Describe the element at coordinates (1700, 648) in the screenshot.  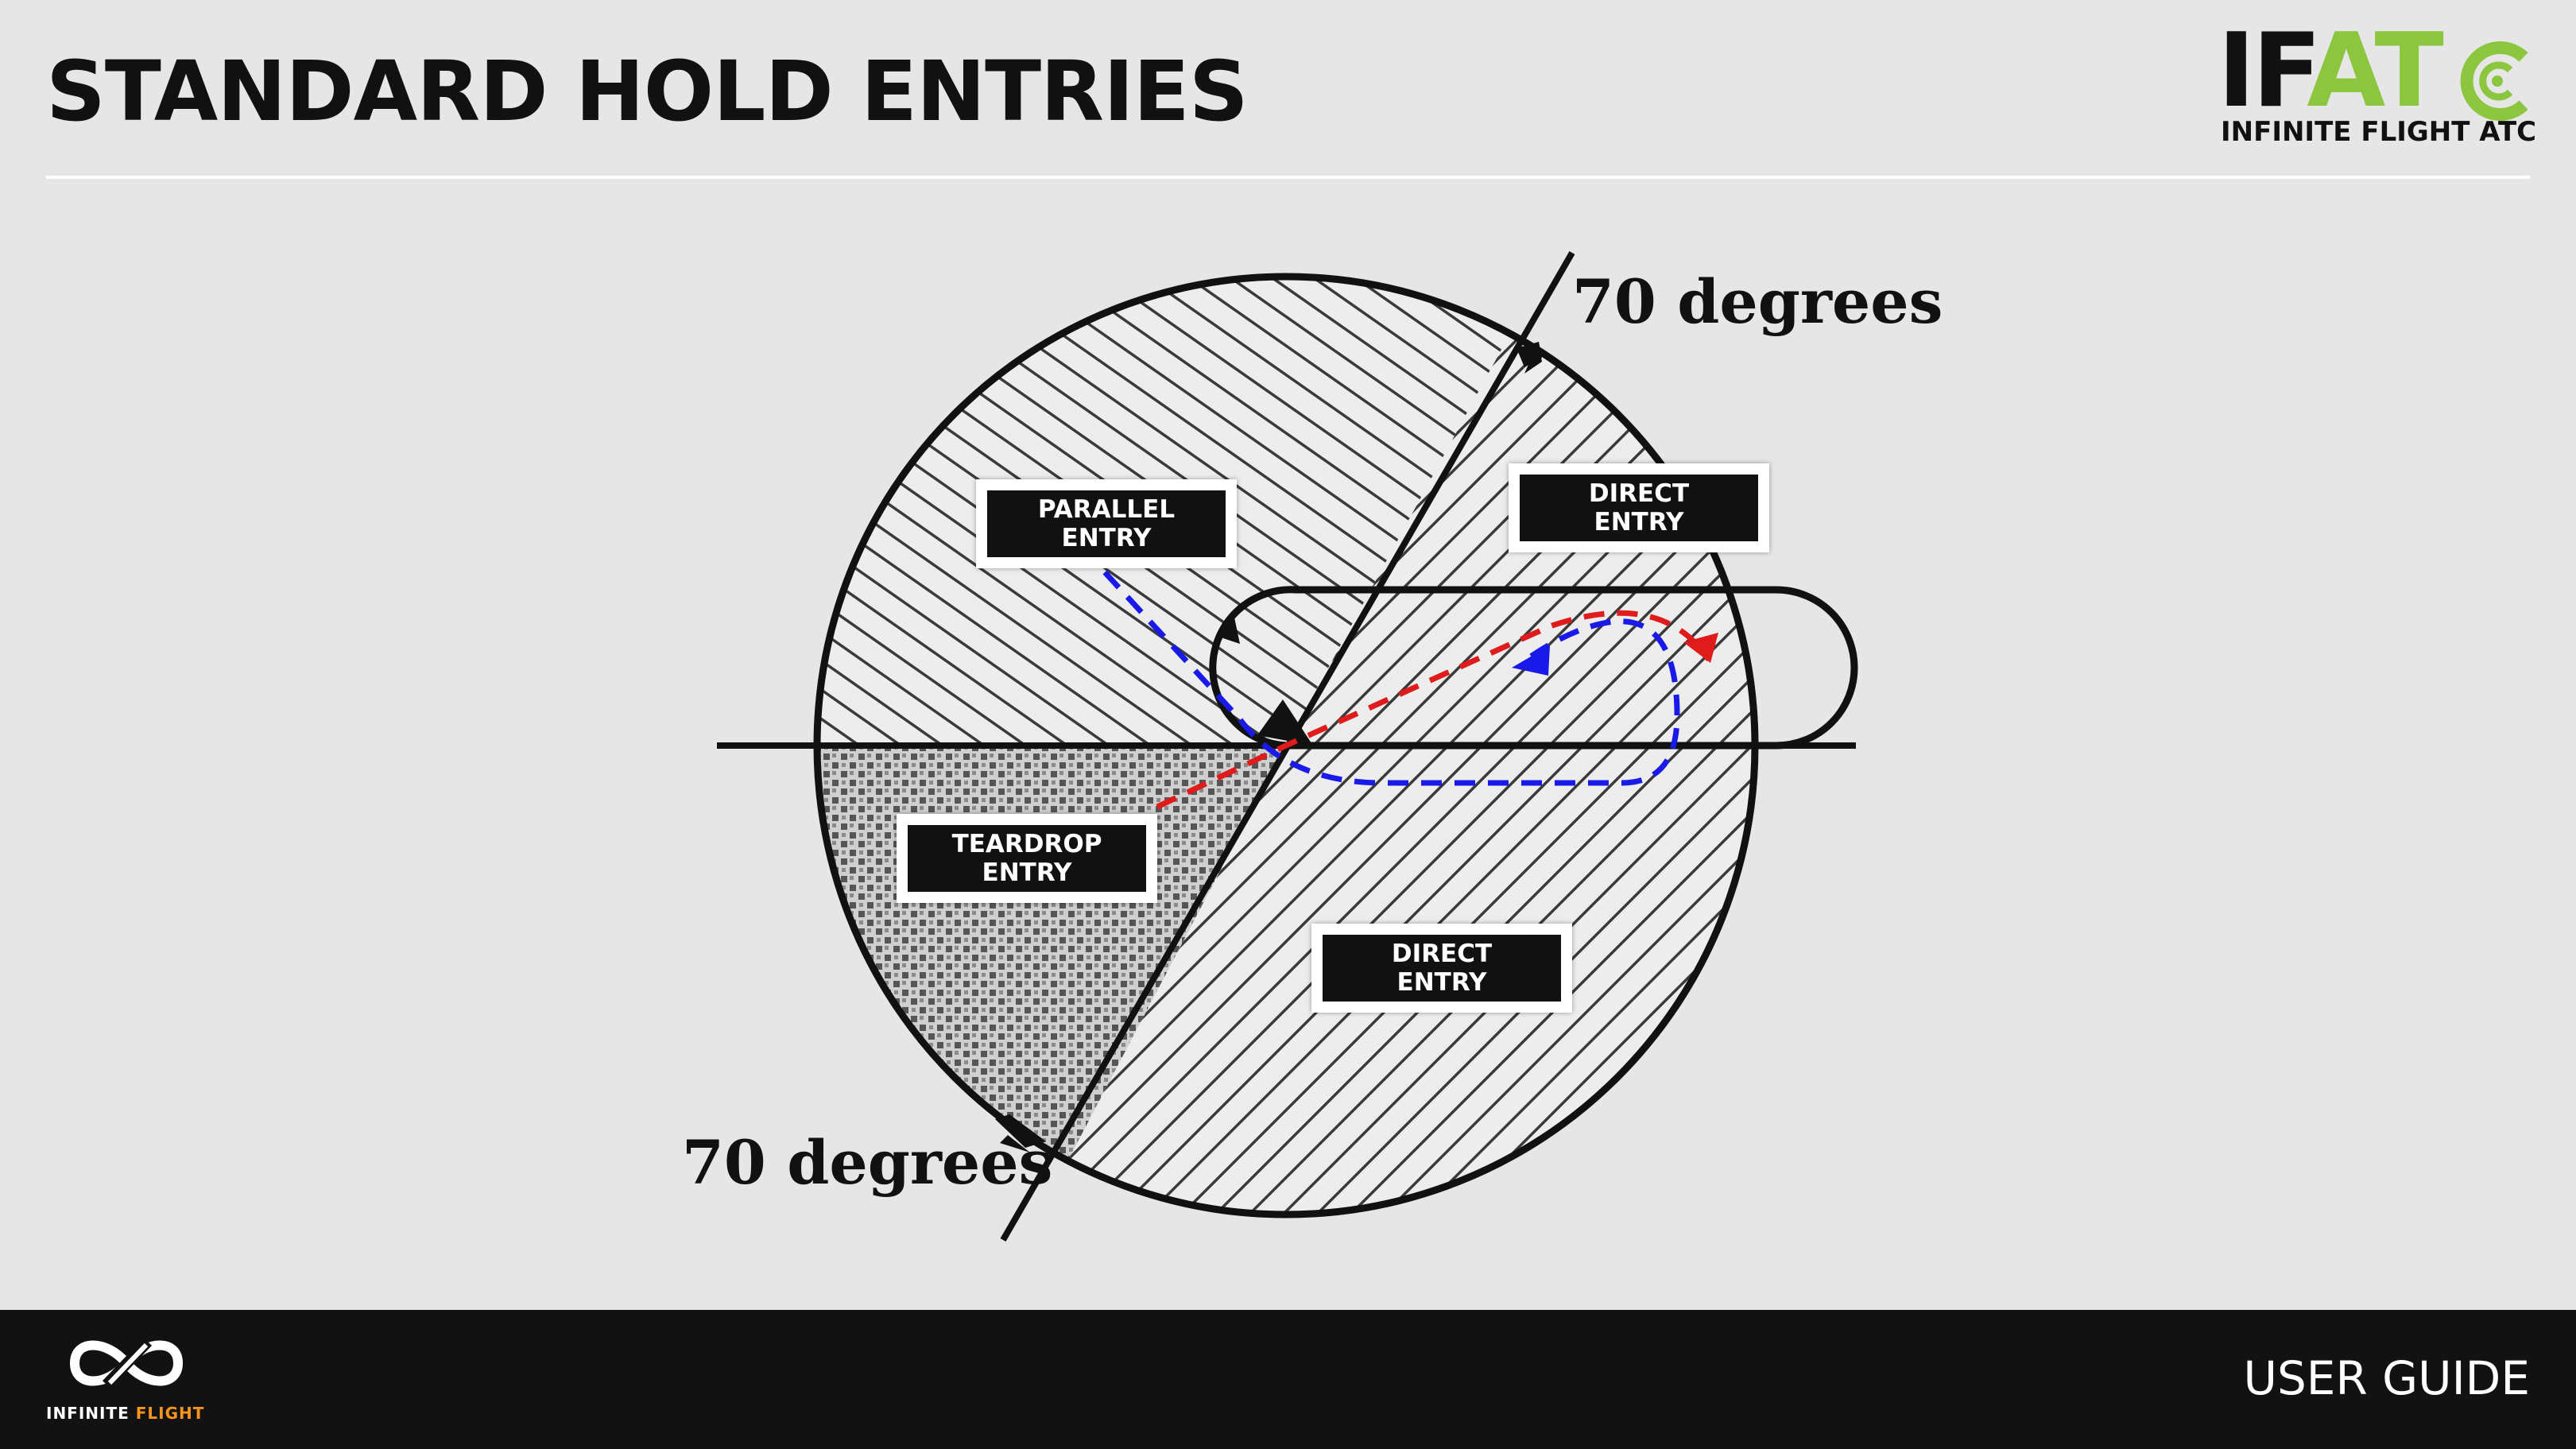
I see `red-path-arrow` at that location.